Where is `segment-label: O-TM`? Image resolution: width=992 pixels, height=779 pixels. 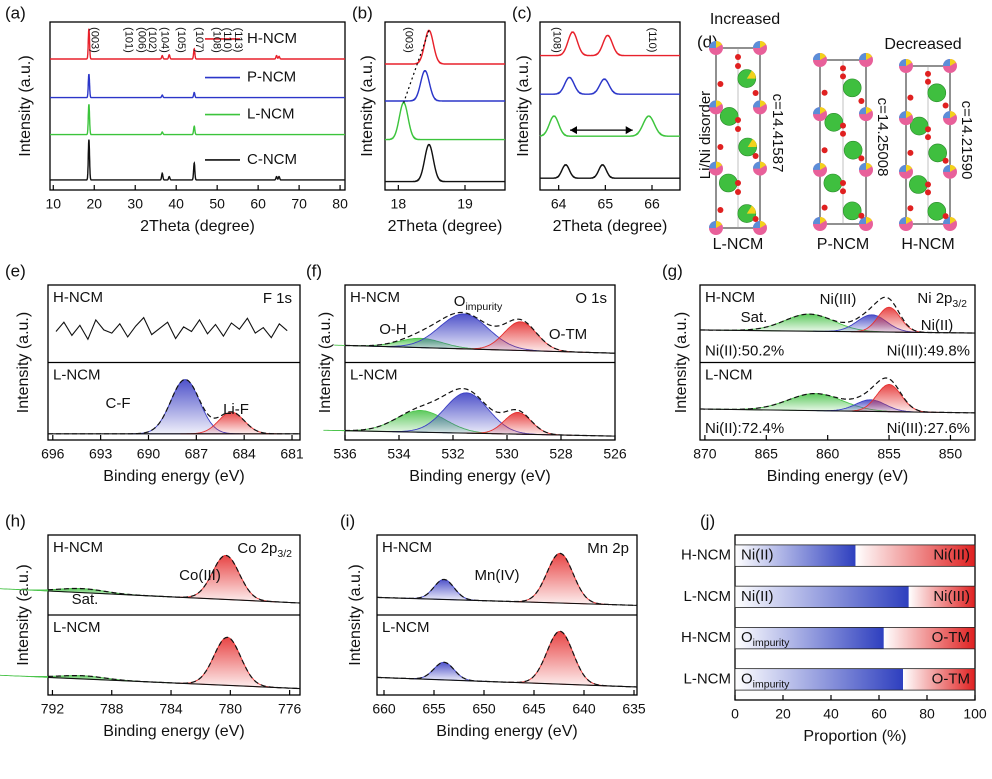 segment-label: O-TM is located at coordinates (951, 637).